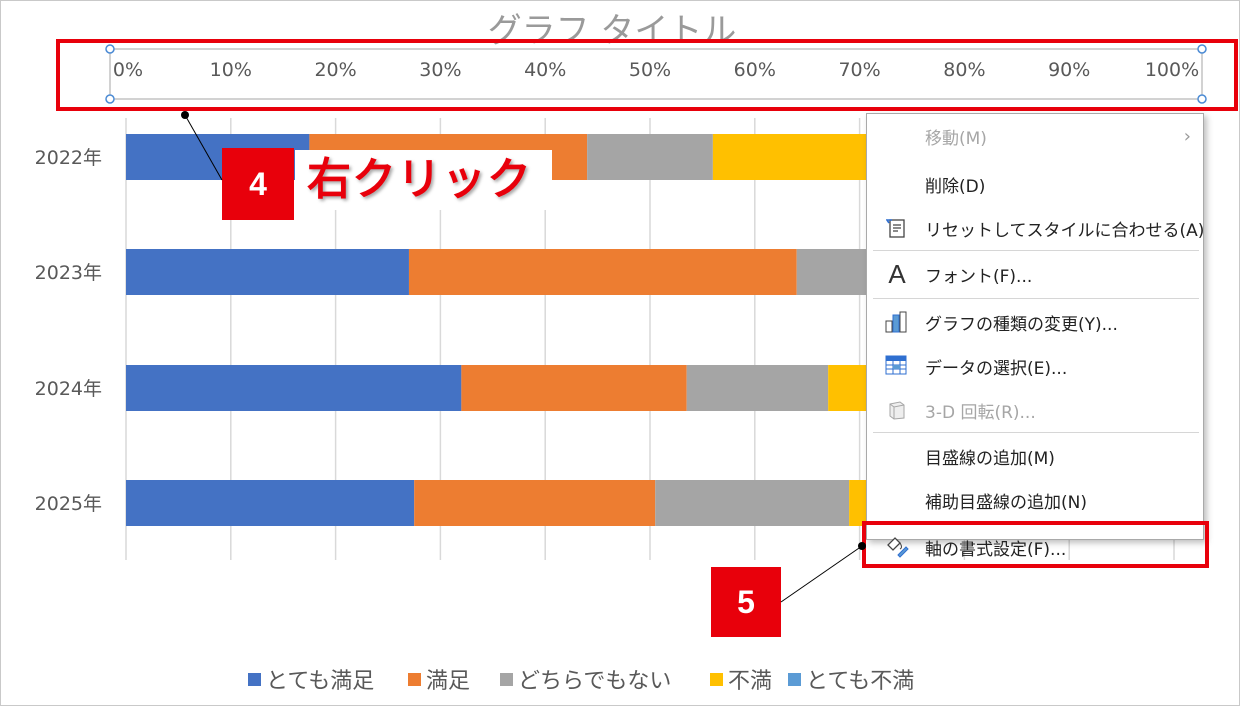  What do you see at coordinates (990, 458) in the screenshot?
I see `menu-item-label: 目盛線の追加(M)` at bounding box center [990, 458].